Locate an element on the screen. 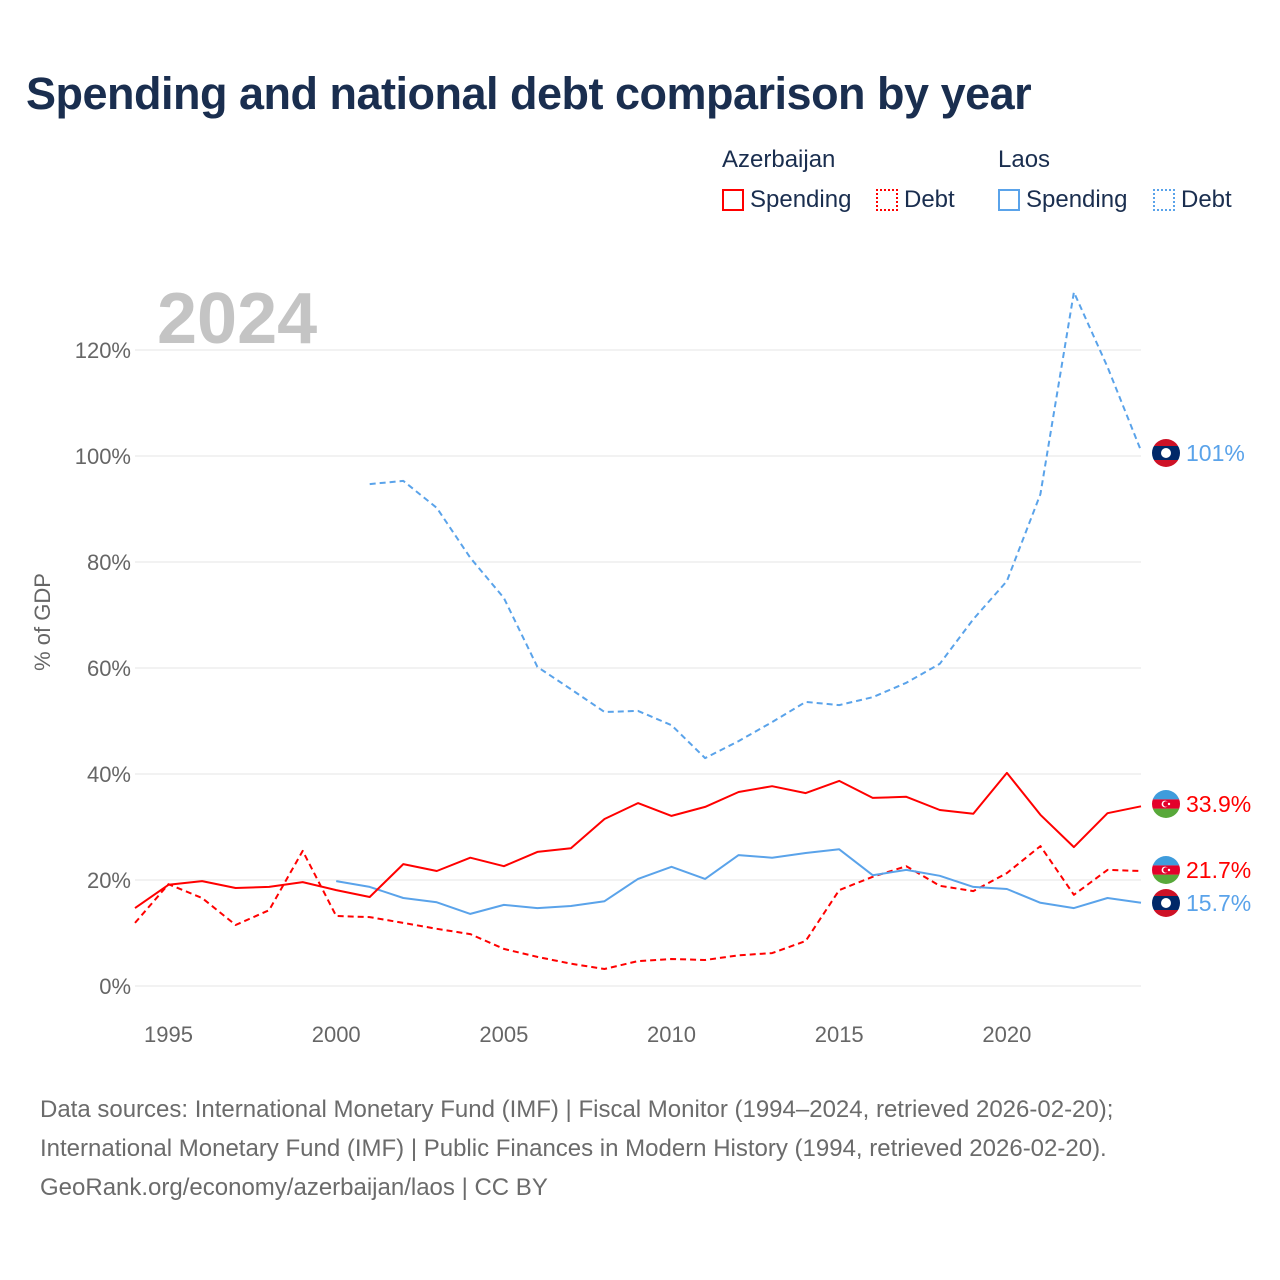 This screenshot has width=1280, height=1280. end-value-label: 21.7% is located at coordinates (1218, 870).